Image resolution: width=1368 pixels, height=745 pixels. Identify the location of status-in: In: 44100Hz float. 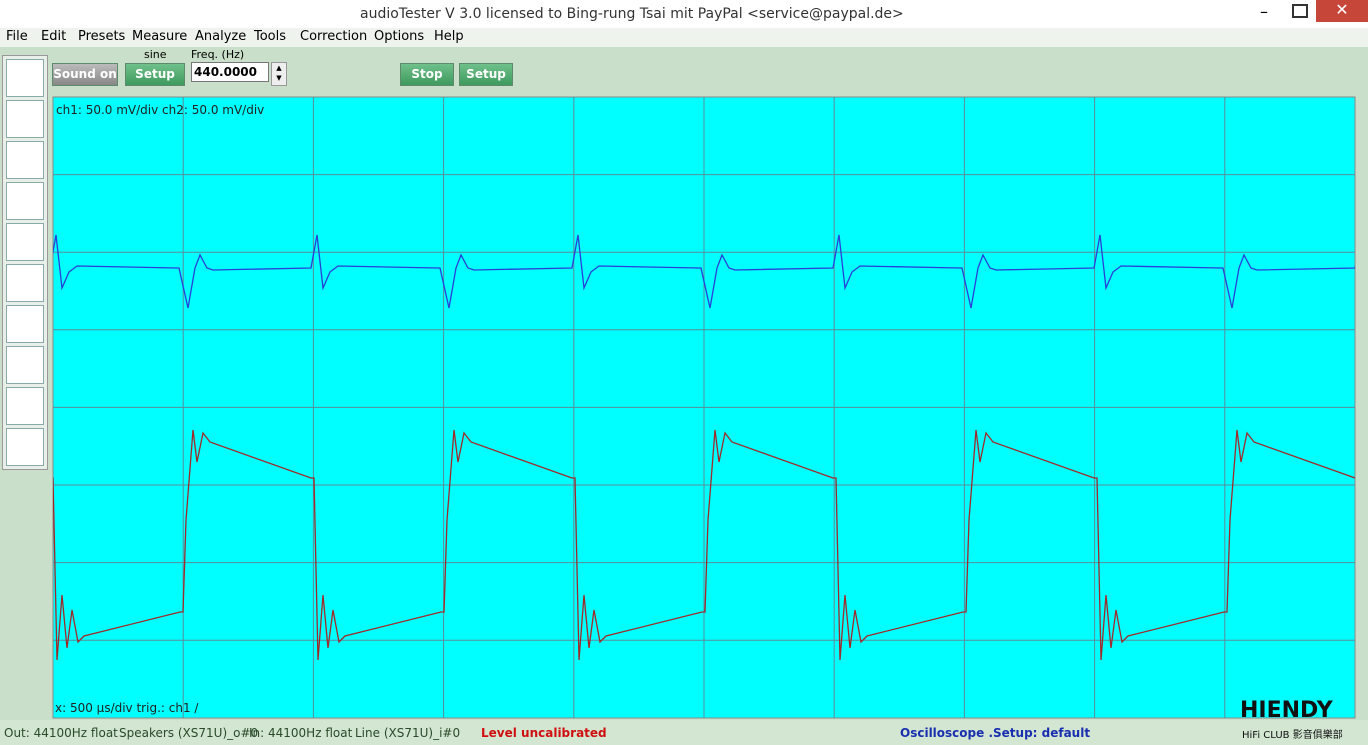
(301, 733).